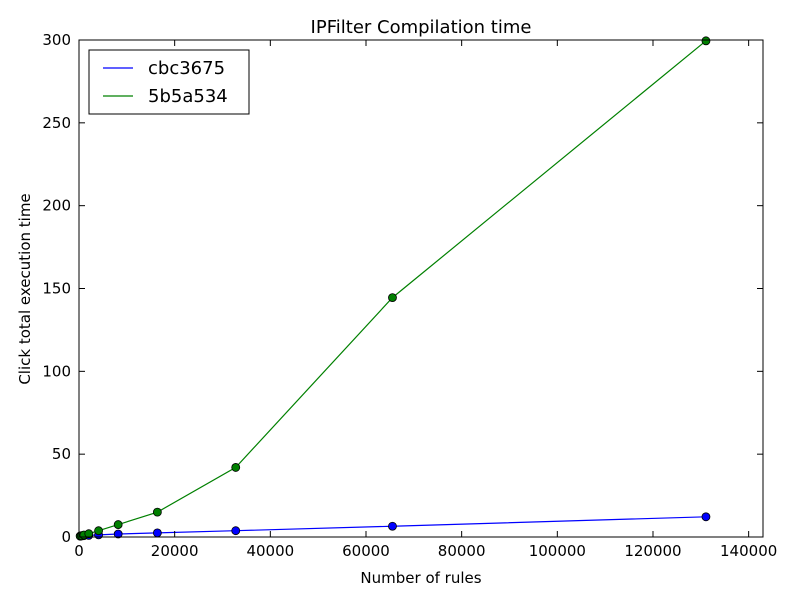 The height and width of the screenshot is (600, 800). What do you see at coordinates (462, 551) in the screenshot?
I see `x-tick-label: 80000` at bounding box center [462, 551].